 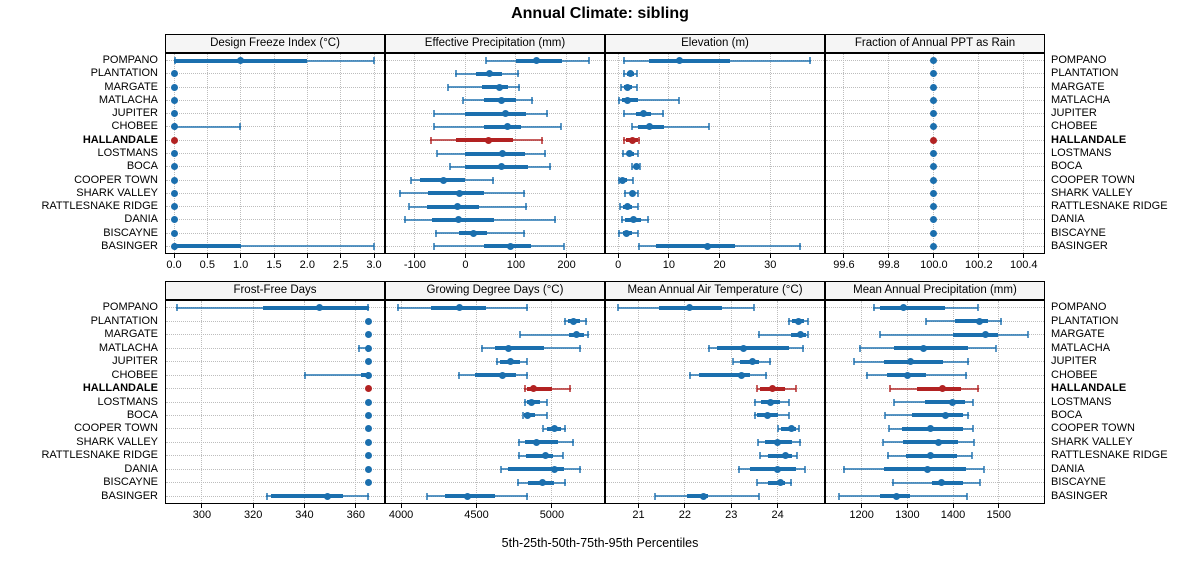 What do you see at coordinates (129, 245) in the screenshot?
I see `station-label-left: BASINGER` at bounding box center [129, 245].